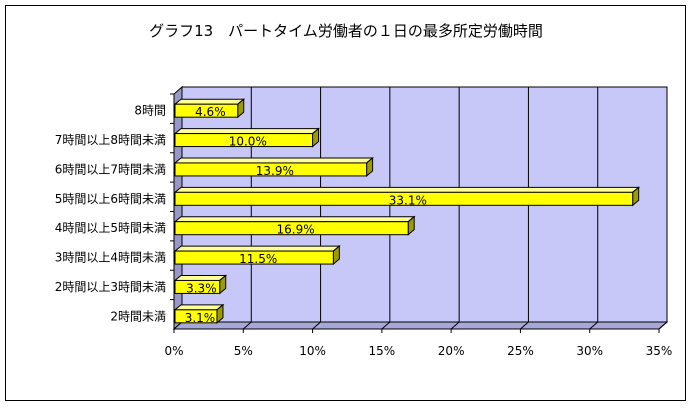 The image size is (693, 408). Describe the element at coordinates (110, 169) in the screenshot. I see `category-label: 6時間以上7時間未満` at that location.